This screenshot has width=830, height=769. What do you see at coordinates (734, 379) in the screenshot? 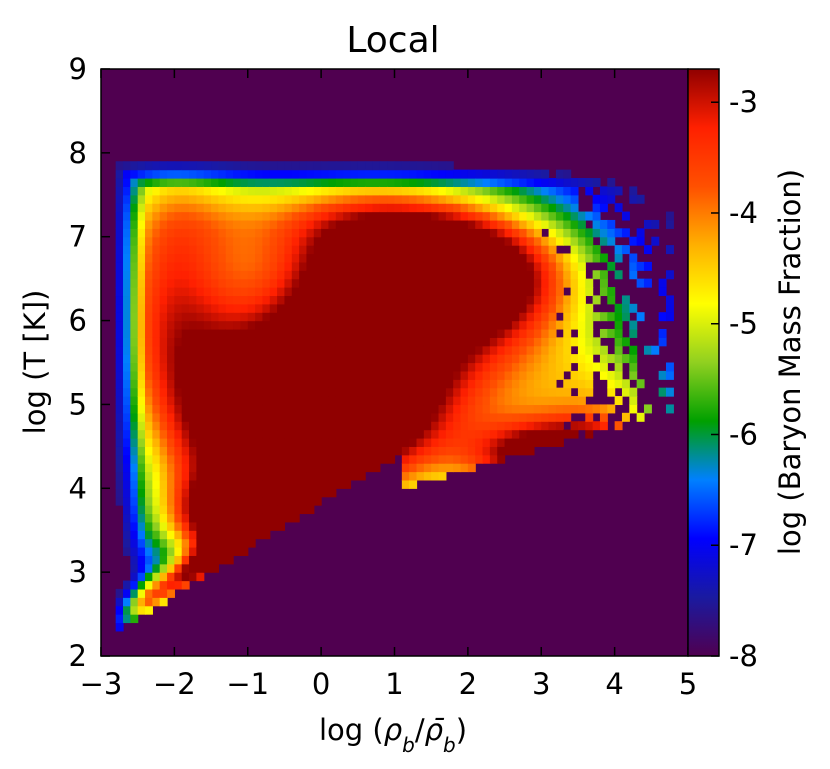
I see `colorbar-ticks: -8-7-6-5-4-3` at bounding box center [734, 379].